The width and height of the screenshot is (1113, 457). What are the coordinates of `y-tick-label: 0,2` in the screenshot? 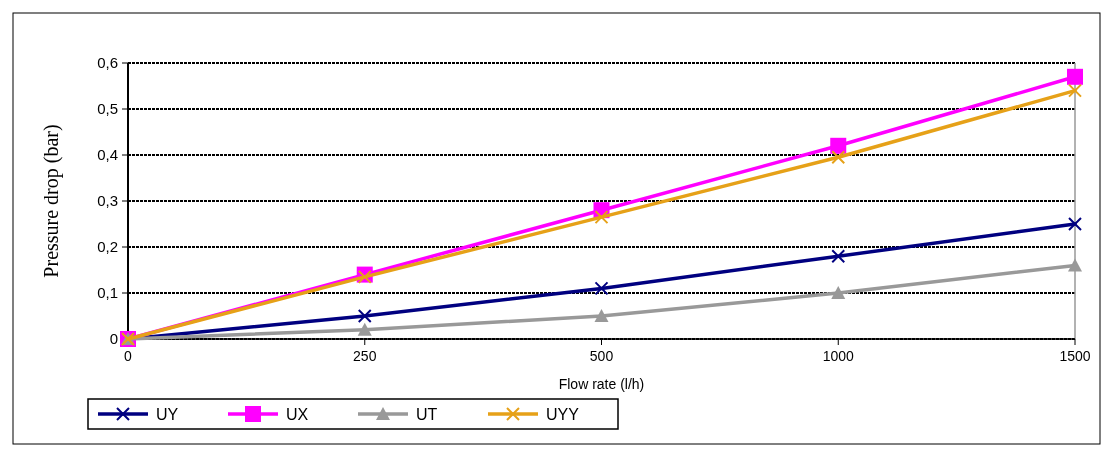 It's located at (107, 247).